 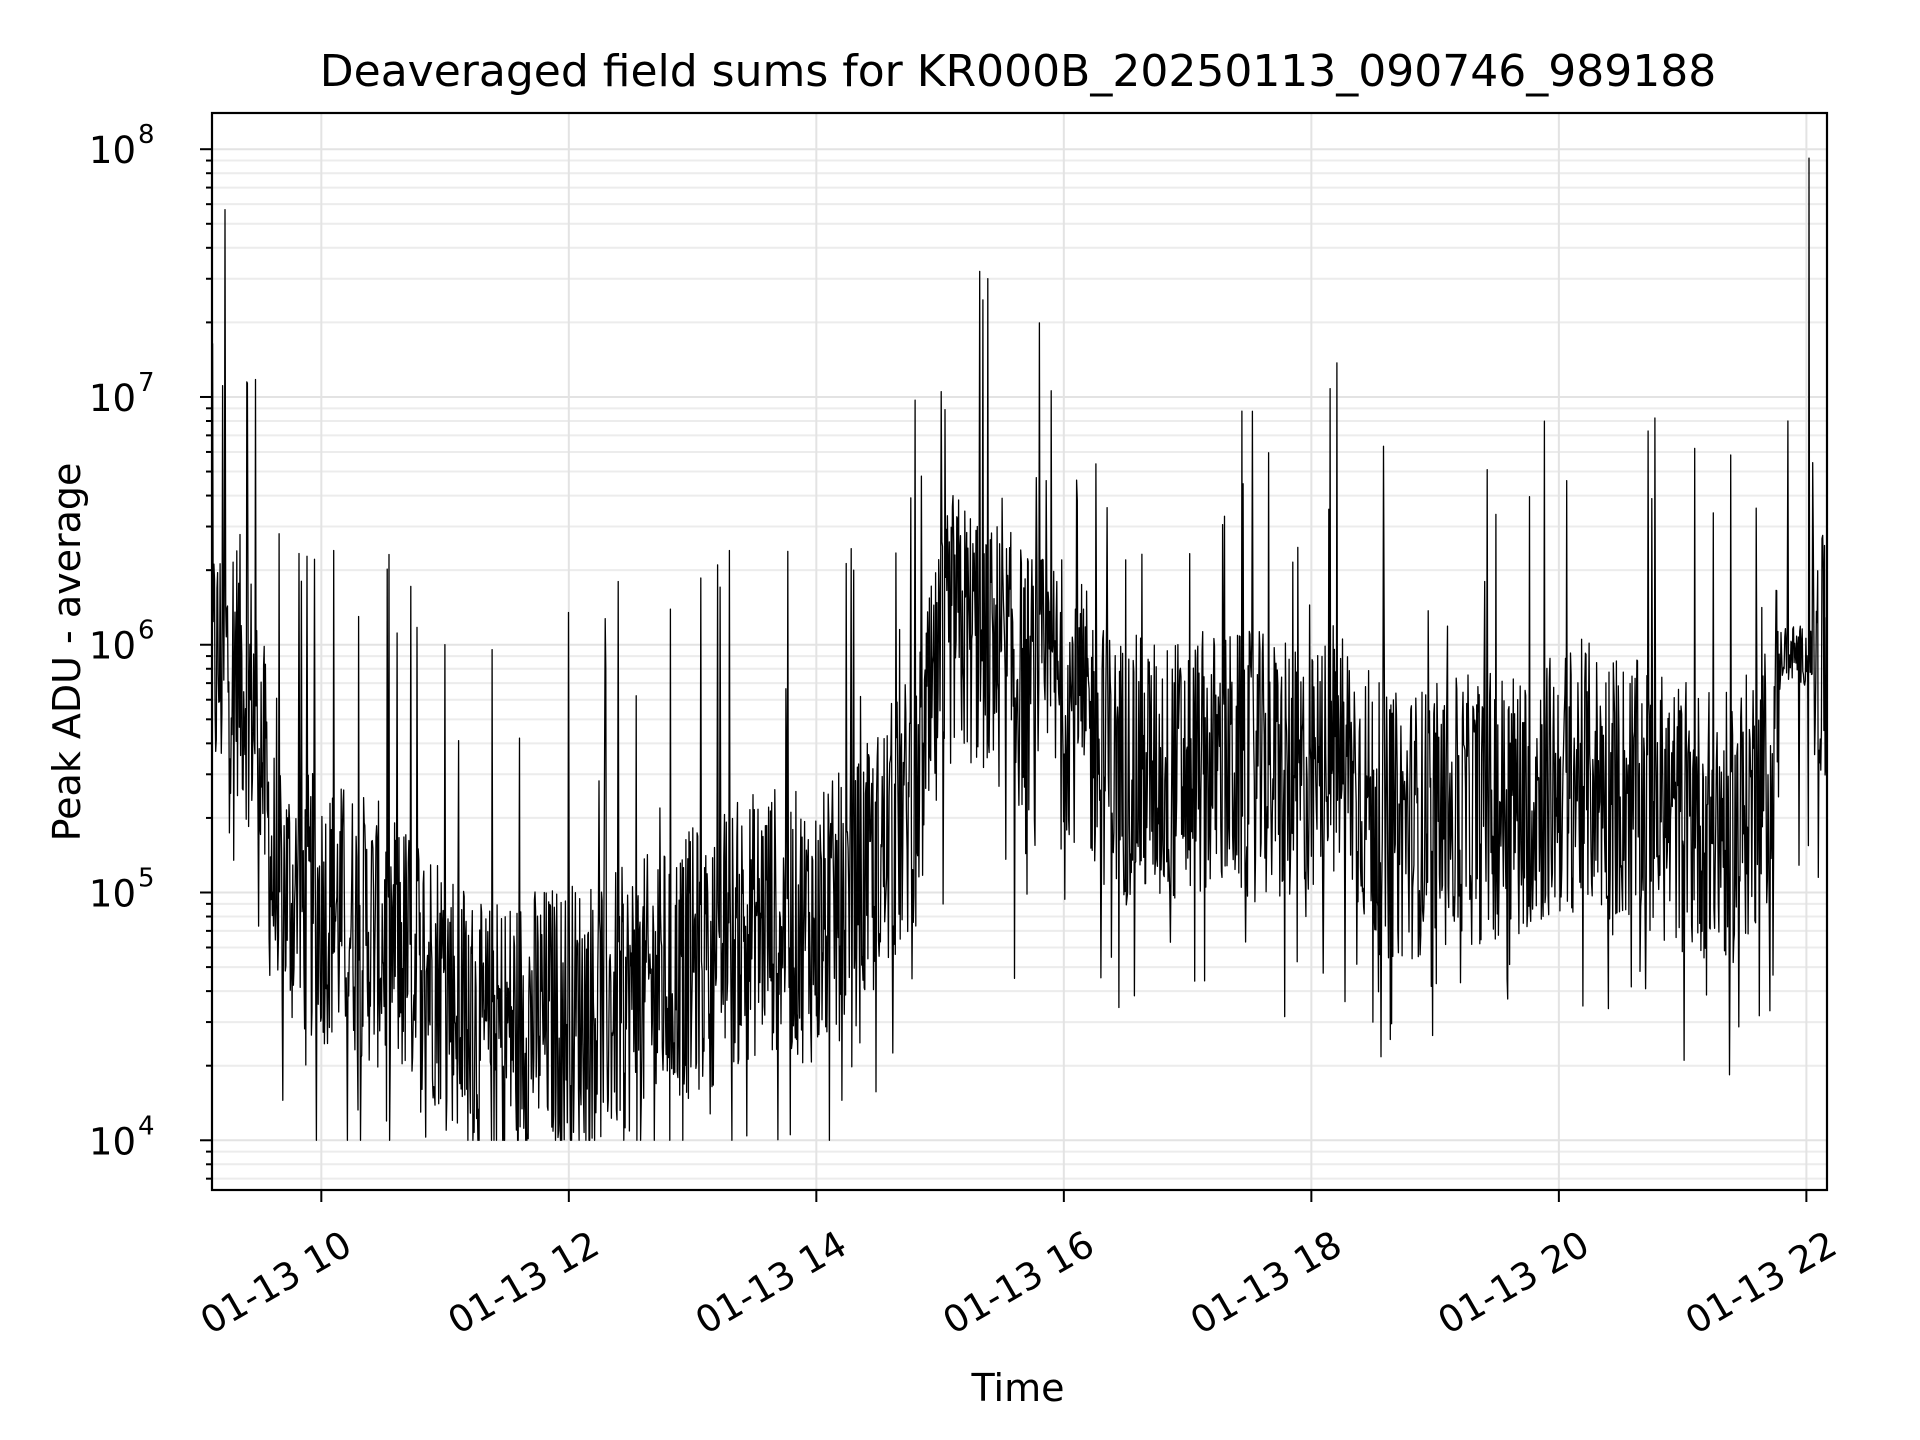 What do you see at coordinates (1514, 1283) in the screenshot?
I see `x-tick-label: 01-13 20` at bounding box center [1514, 1283].